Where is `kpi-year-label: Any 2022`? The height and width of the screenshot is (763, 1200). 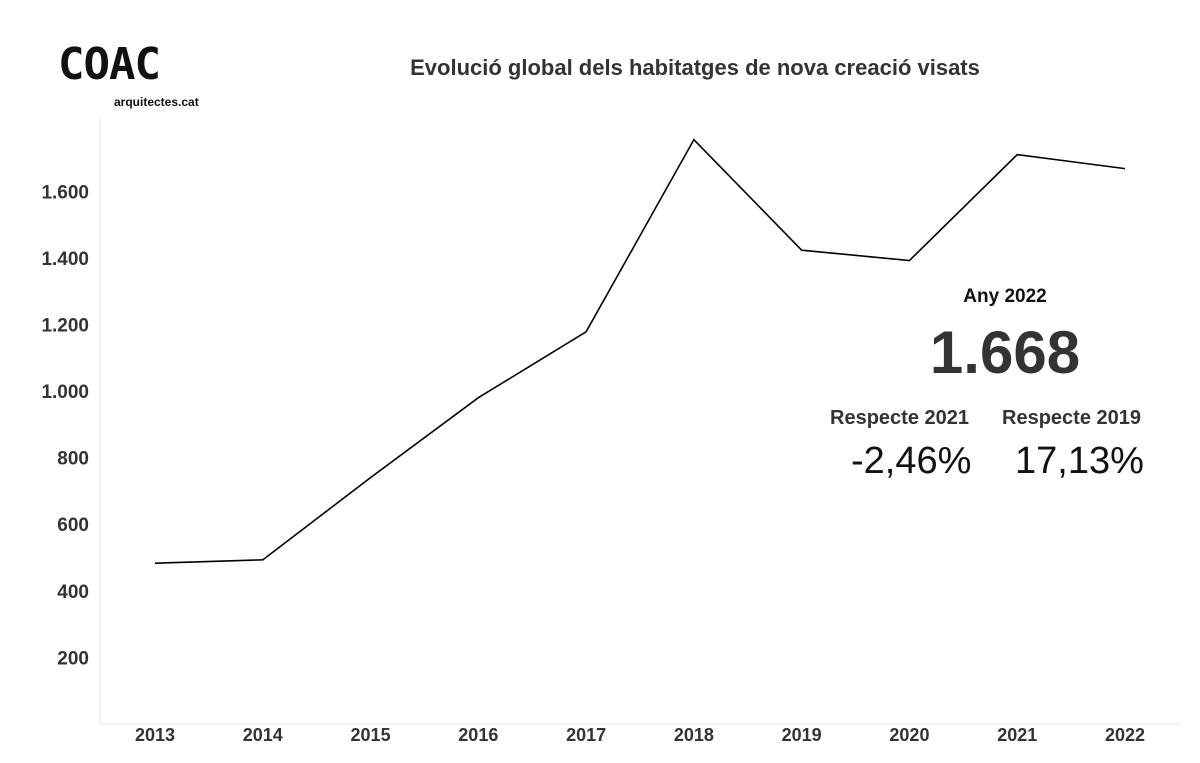
kpi-year-label: Any 2022 is located at coordinates (1005, 296).